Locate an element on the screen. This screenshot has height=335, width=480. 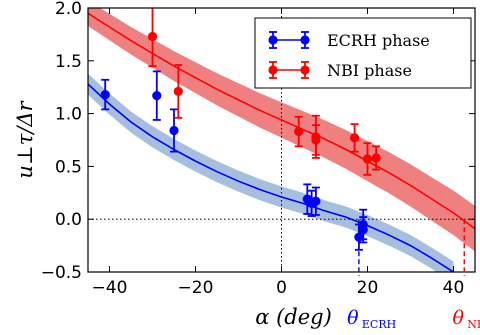
x-tick-label: 20 is located at coordinates (368, 288).